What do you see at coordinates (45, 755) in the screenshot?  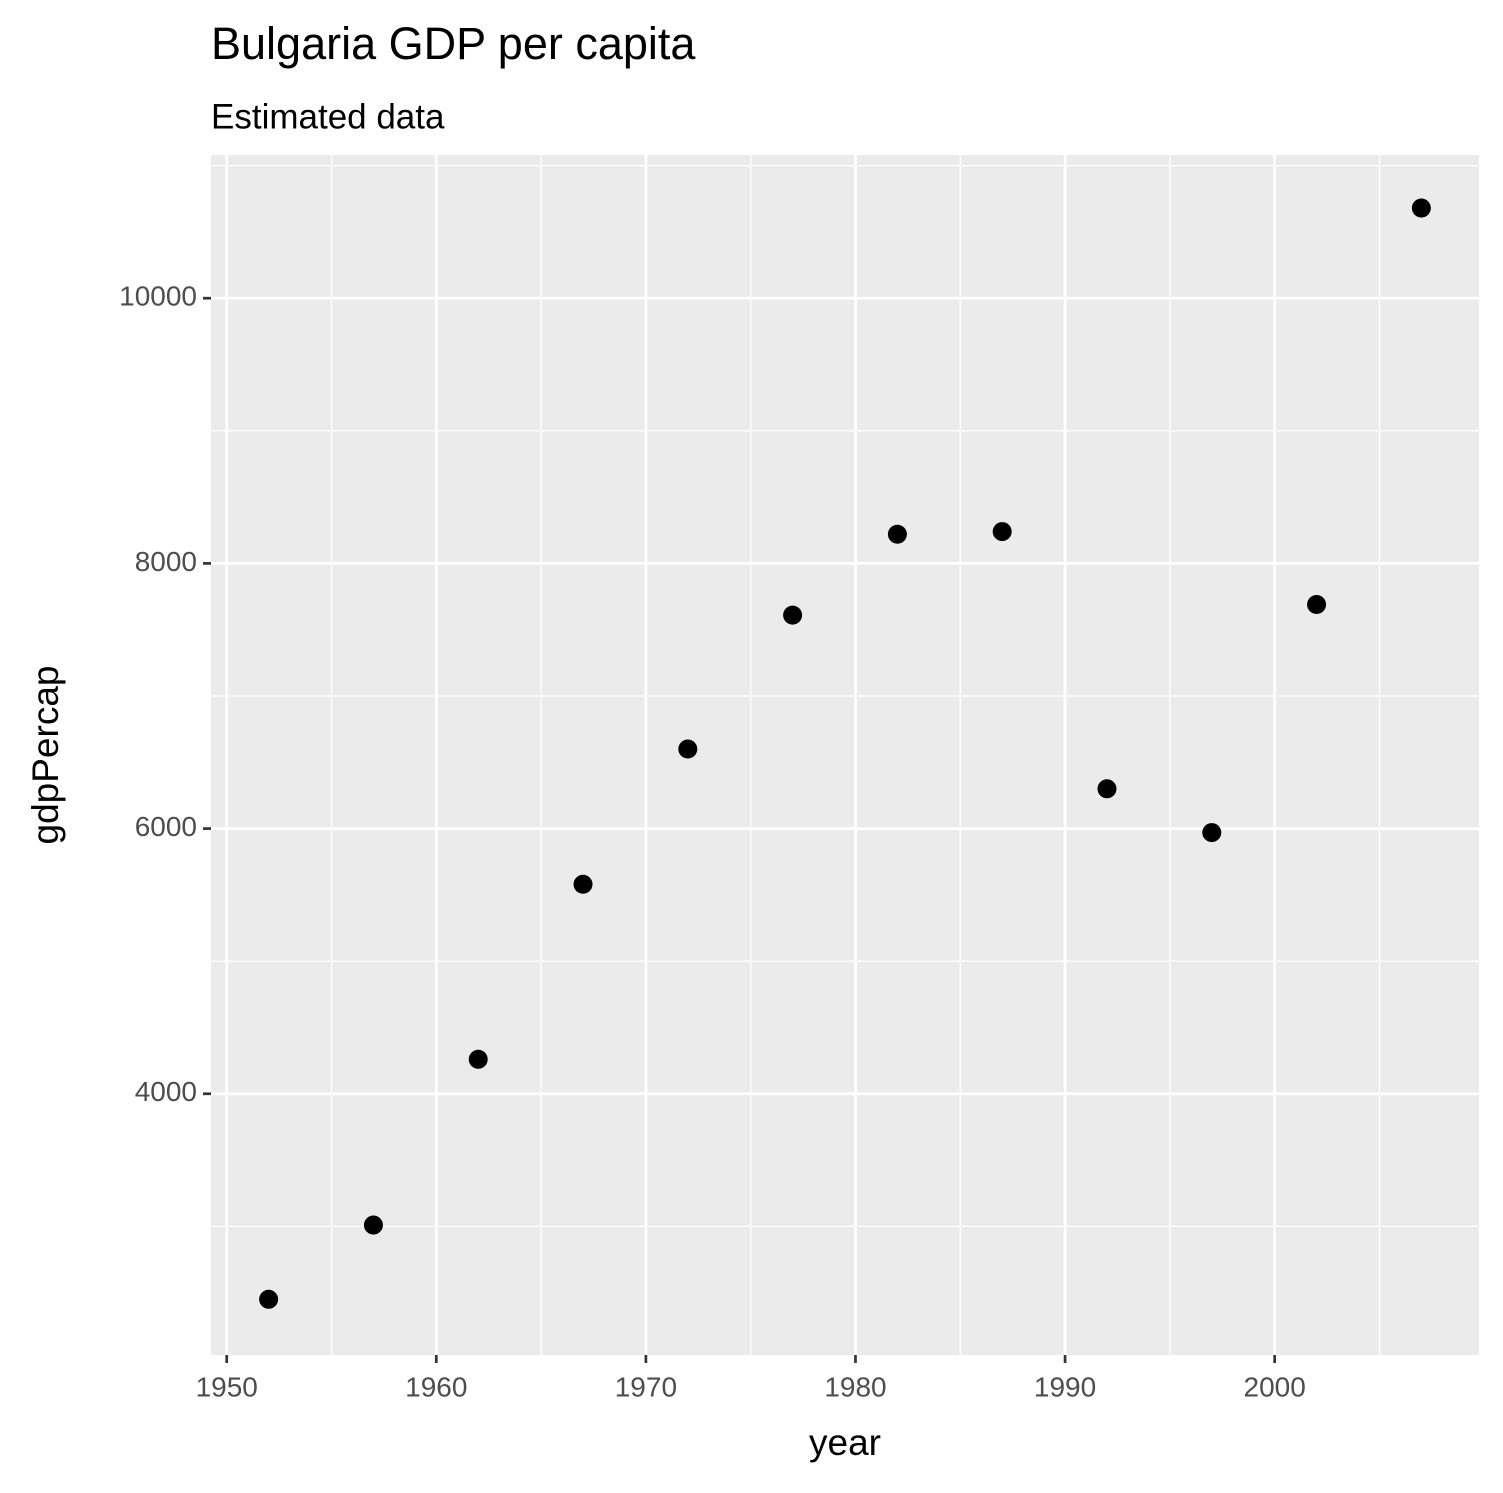 I see `y-axis-title: gdpPercap` at bounding box center [45, 755].